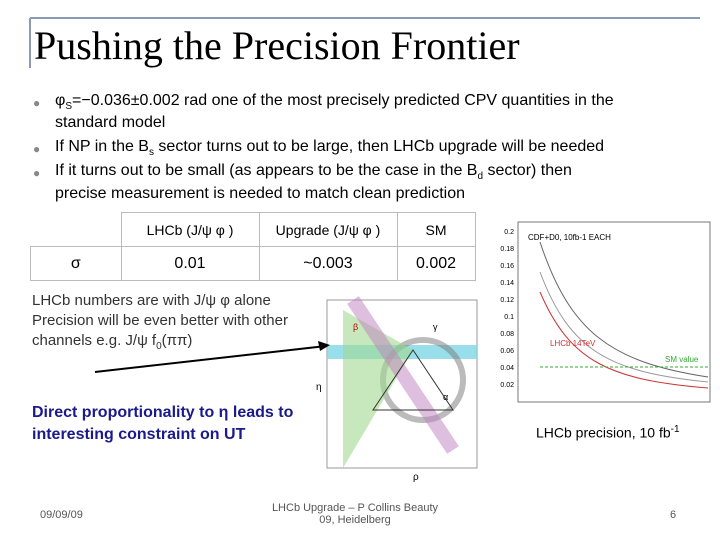 The width and height of the screenshot is (720, 540). Describe the element at coordinates (569, 237) in the screenshot. I see `label: CDF+D0, 10fb-1 EACH` at that location.